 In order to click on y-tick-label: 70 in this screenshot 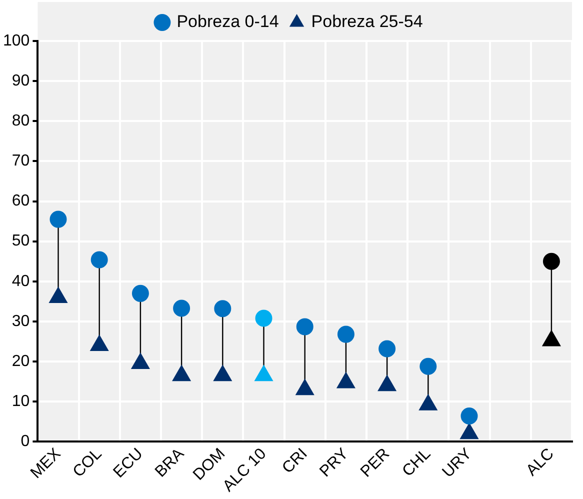, I will do `click(21, 161)`.